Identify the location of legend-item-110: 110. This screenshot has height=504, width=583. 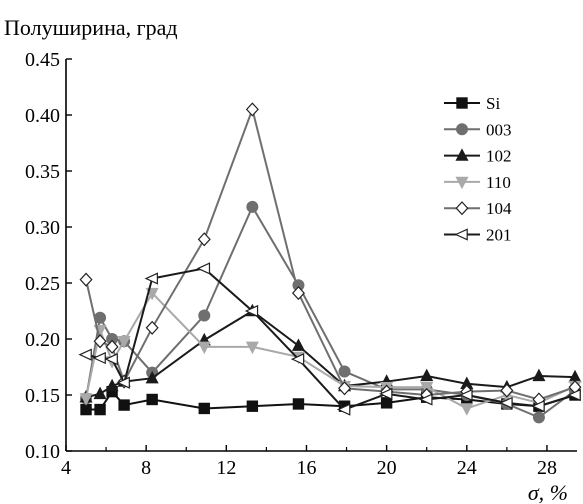
(477, 182).